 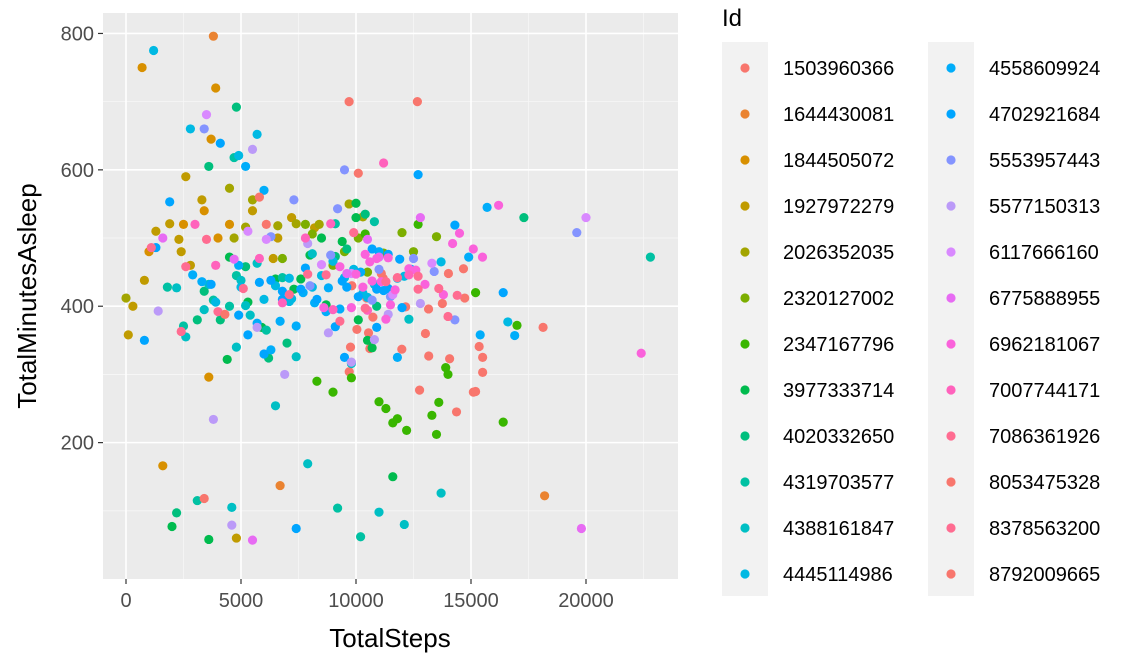 I want to click on x-axis-ticks: 0 5000 10000 15000 20000, so click(x=367, y=595).